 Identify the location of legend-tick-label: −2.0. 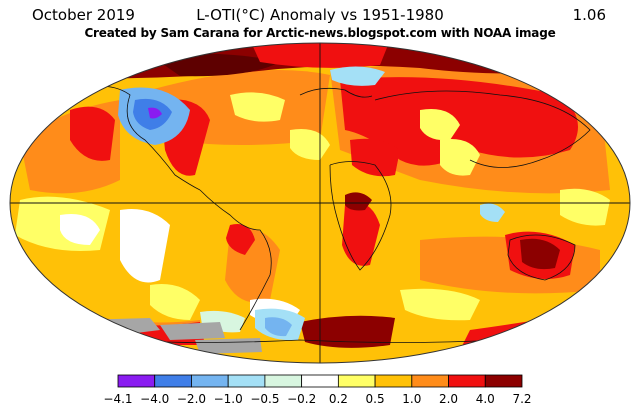
(191, 399).